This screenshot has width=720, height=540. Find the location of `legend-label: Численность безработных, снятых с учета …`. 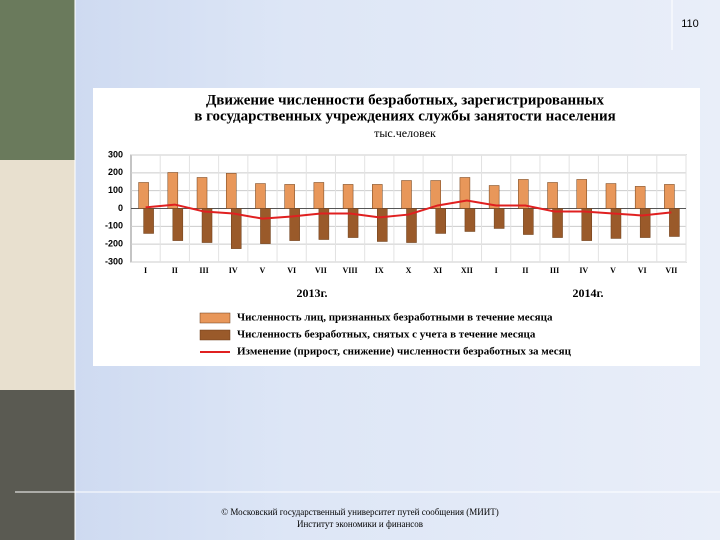

legend-label: Численность безработных, снятых с учета … is located at coordinates (386, 335).